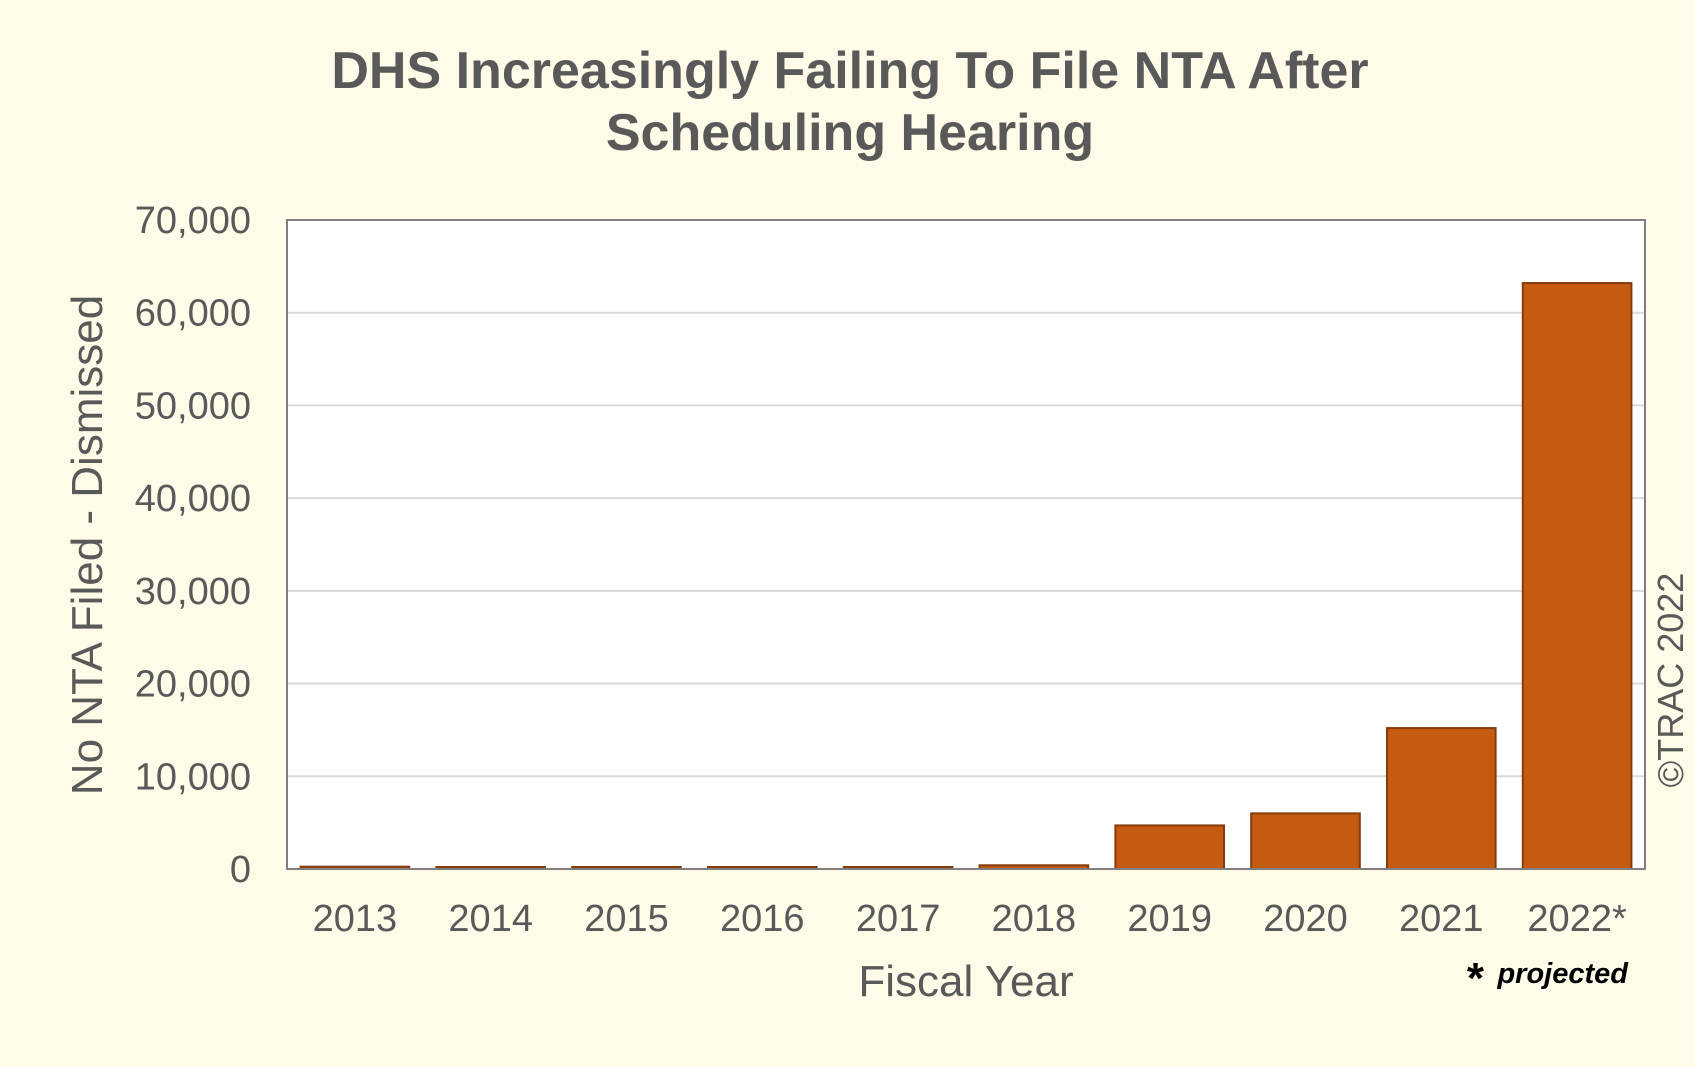 This screenshot has width=1695, height=1067. Describe the element at coordinates (850, 133) in the screenshot. I see `chart-title-line-2: Scheduling Hearing` at that location.